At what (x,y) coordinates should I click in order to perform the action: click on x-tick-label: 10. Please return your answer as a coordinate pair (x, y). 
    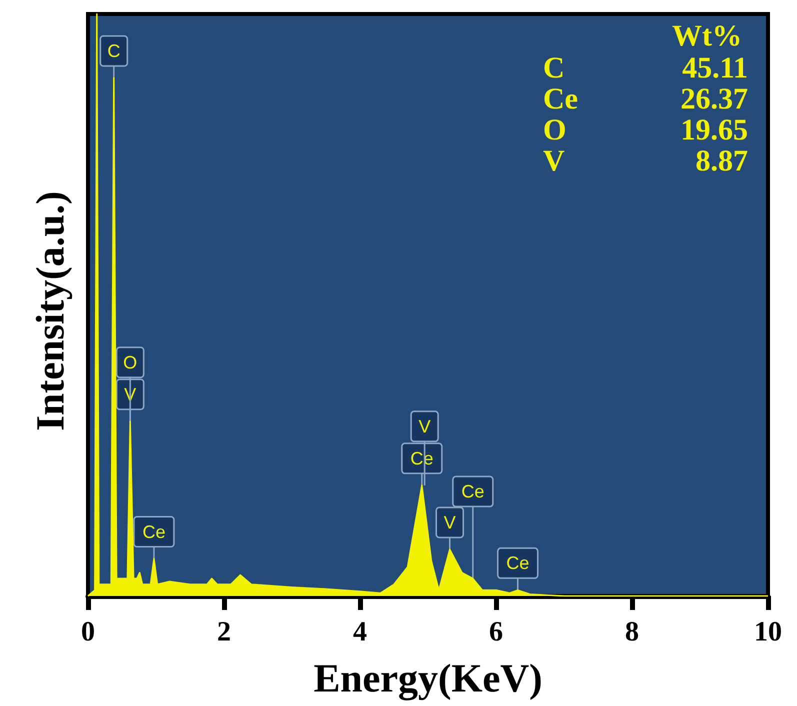
    Looking at the image, I should click on (768, 632).